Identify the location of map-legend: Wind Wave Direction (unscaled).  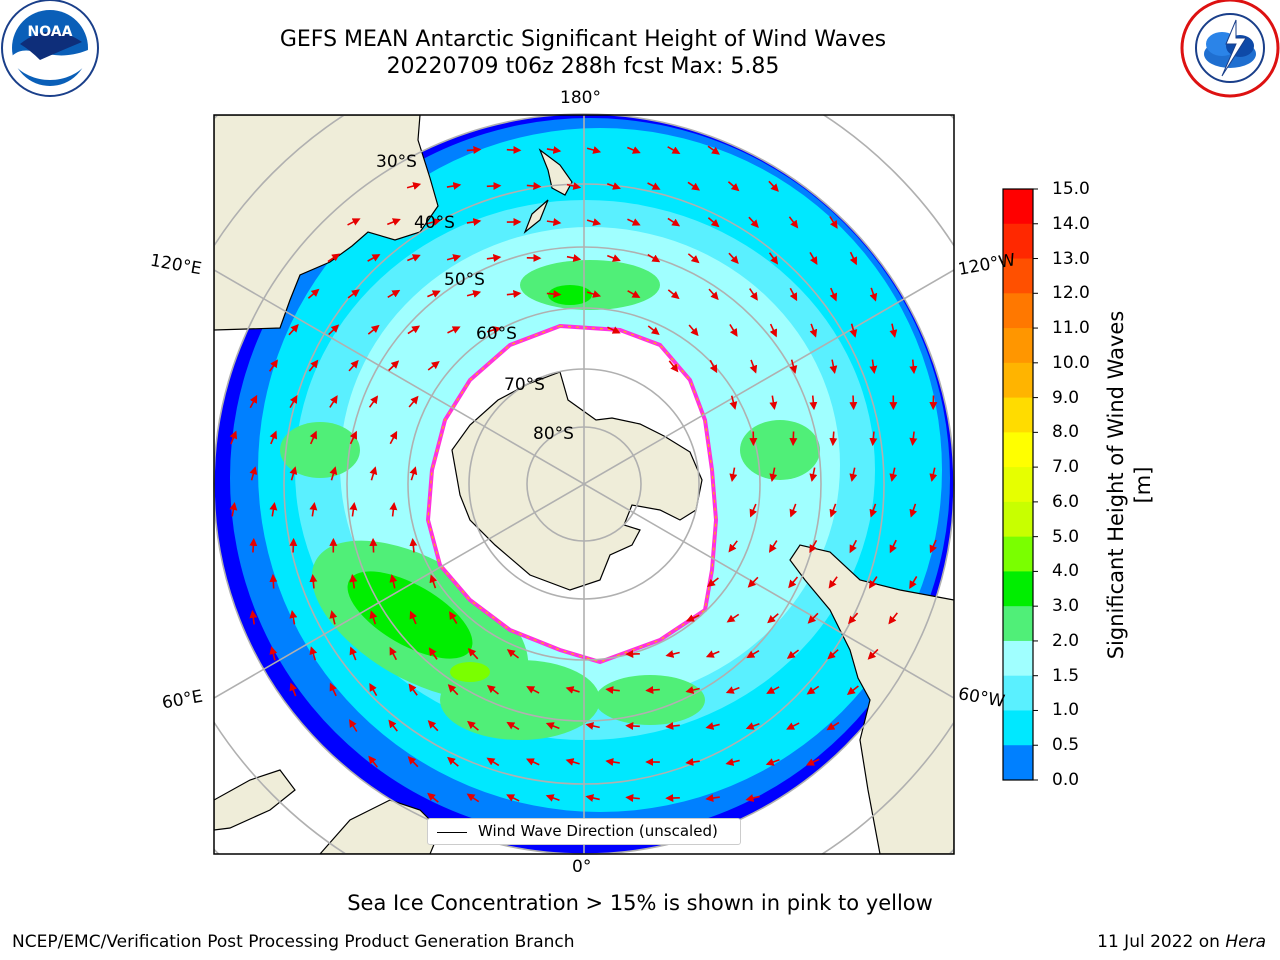
(584, 831).